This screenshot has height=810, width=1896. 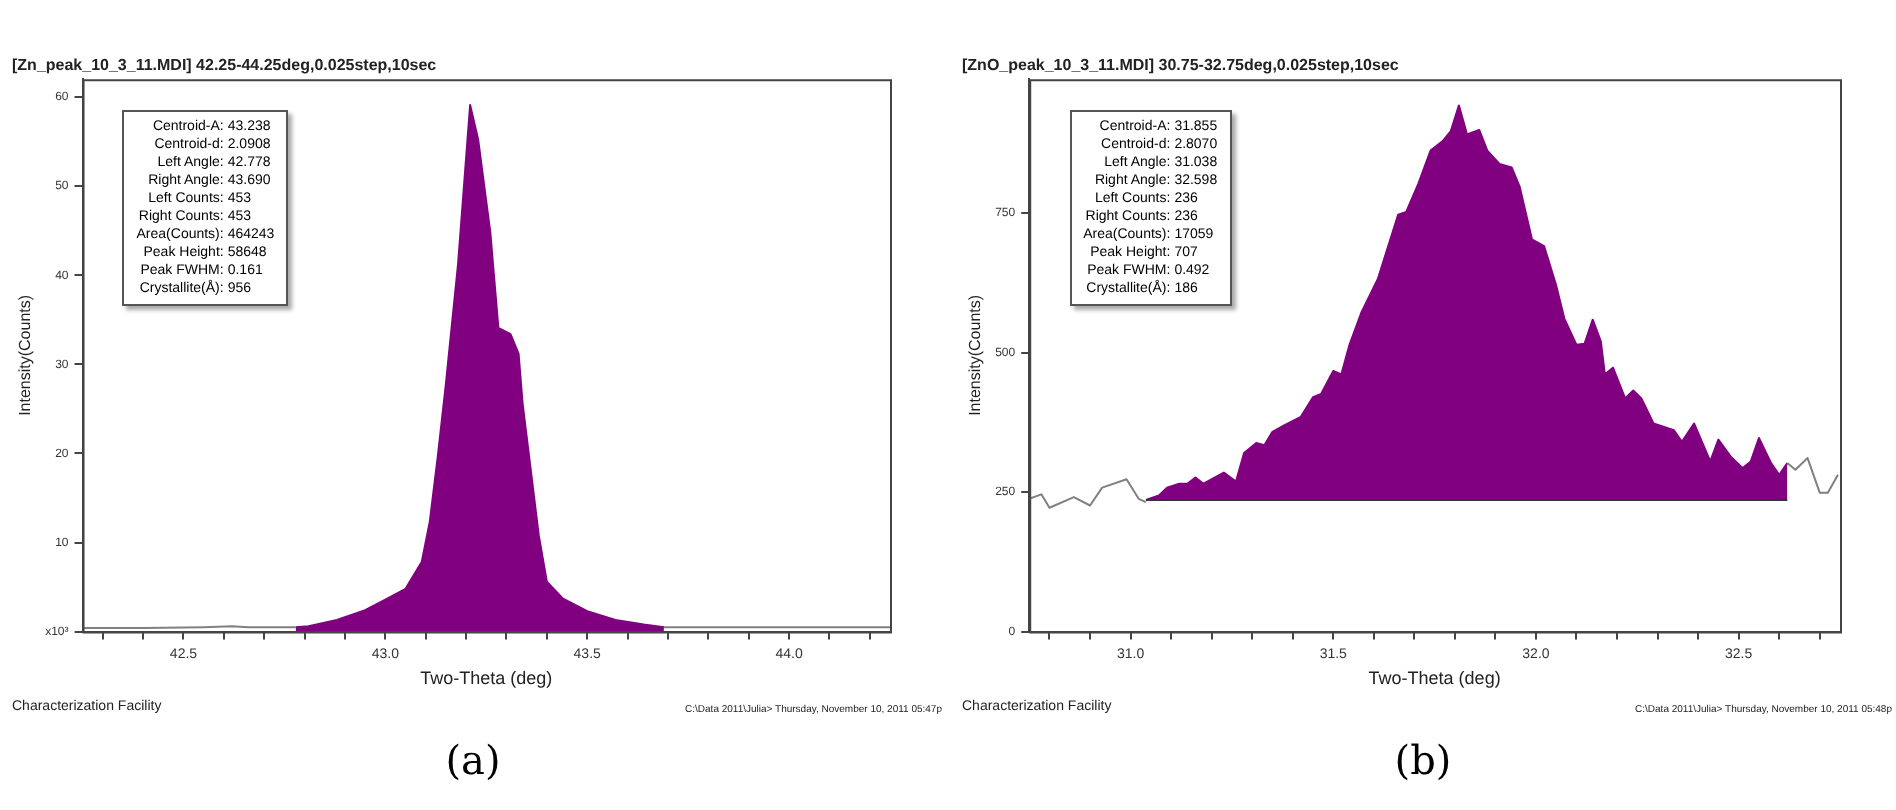 I want to click on text: (b), so click(x=1423, y=760).